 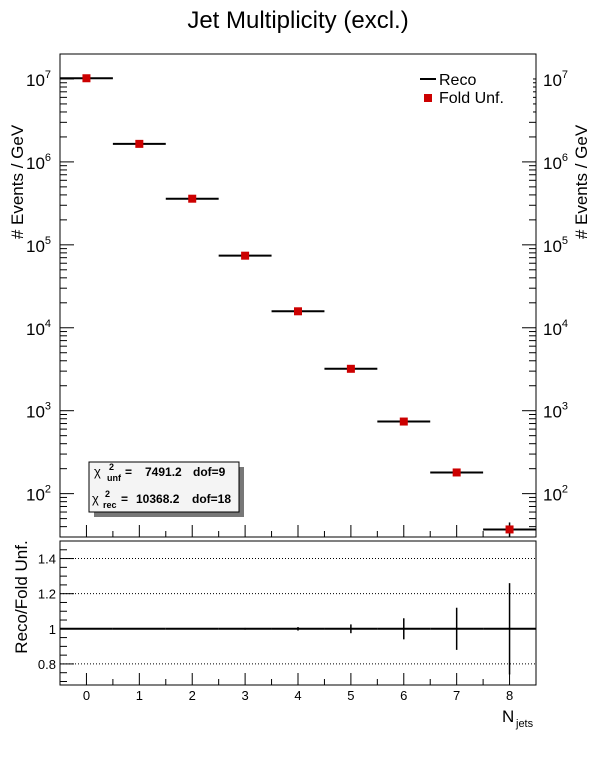 I want to click on x-tick-label: 1, so click(x=139, y=695).